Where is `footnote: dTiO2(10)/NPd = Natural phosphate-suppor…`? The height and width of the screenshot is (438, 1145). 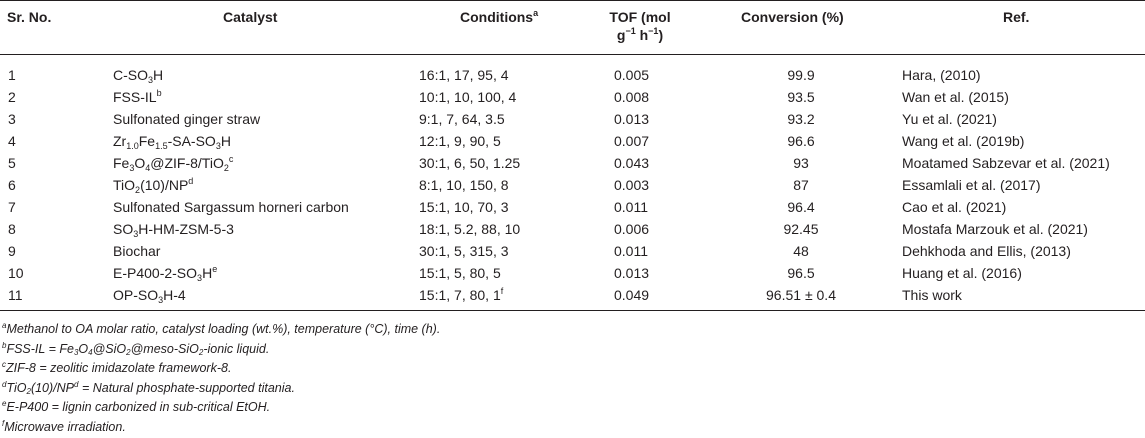
footnote: dTiO2(10)/NPd = Natural phosphate-suppor… is located at coordinates (148, 387).